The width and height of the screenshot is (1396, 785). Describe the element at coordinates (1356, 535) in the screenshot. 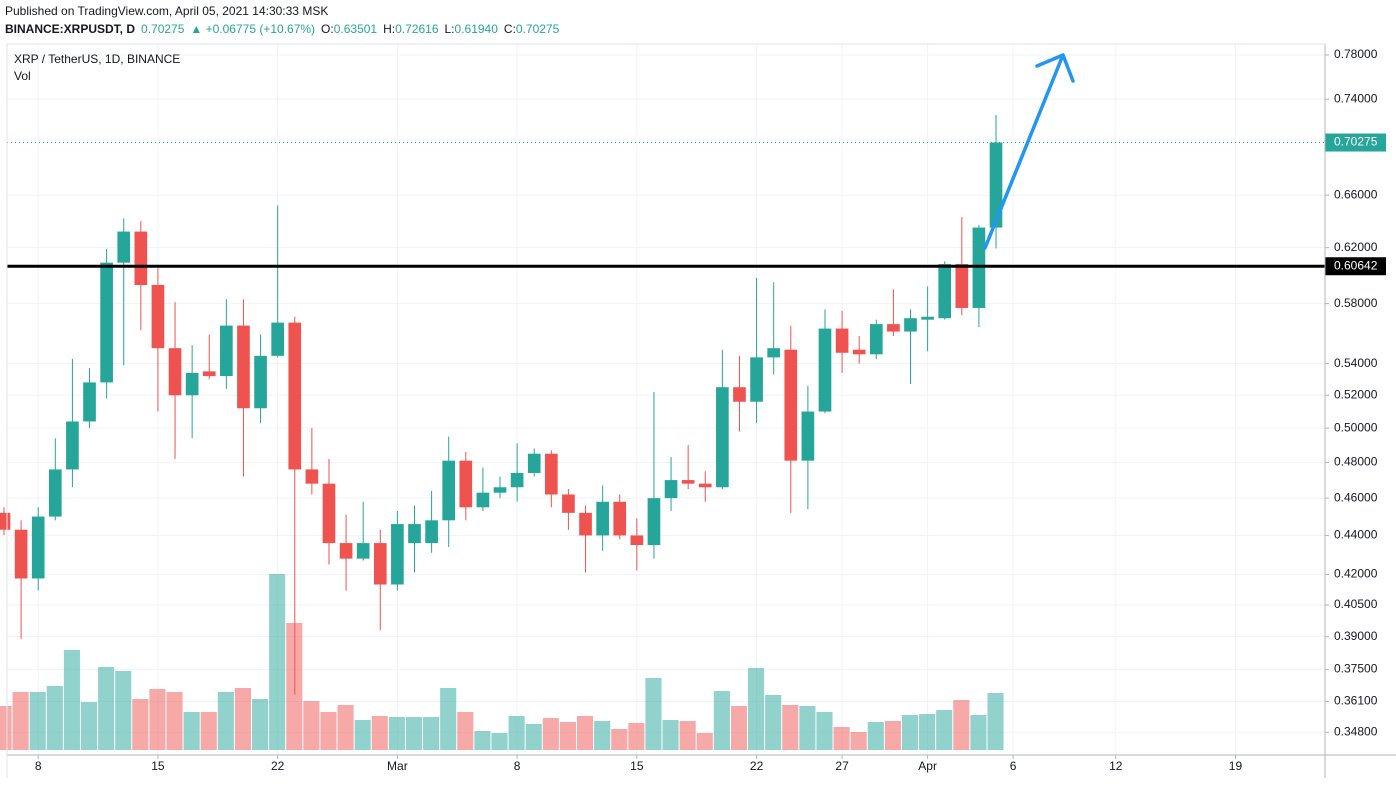

I see `y-tick-label: 0.44000` at that location.